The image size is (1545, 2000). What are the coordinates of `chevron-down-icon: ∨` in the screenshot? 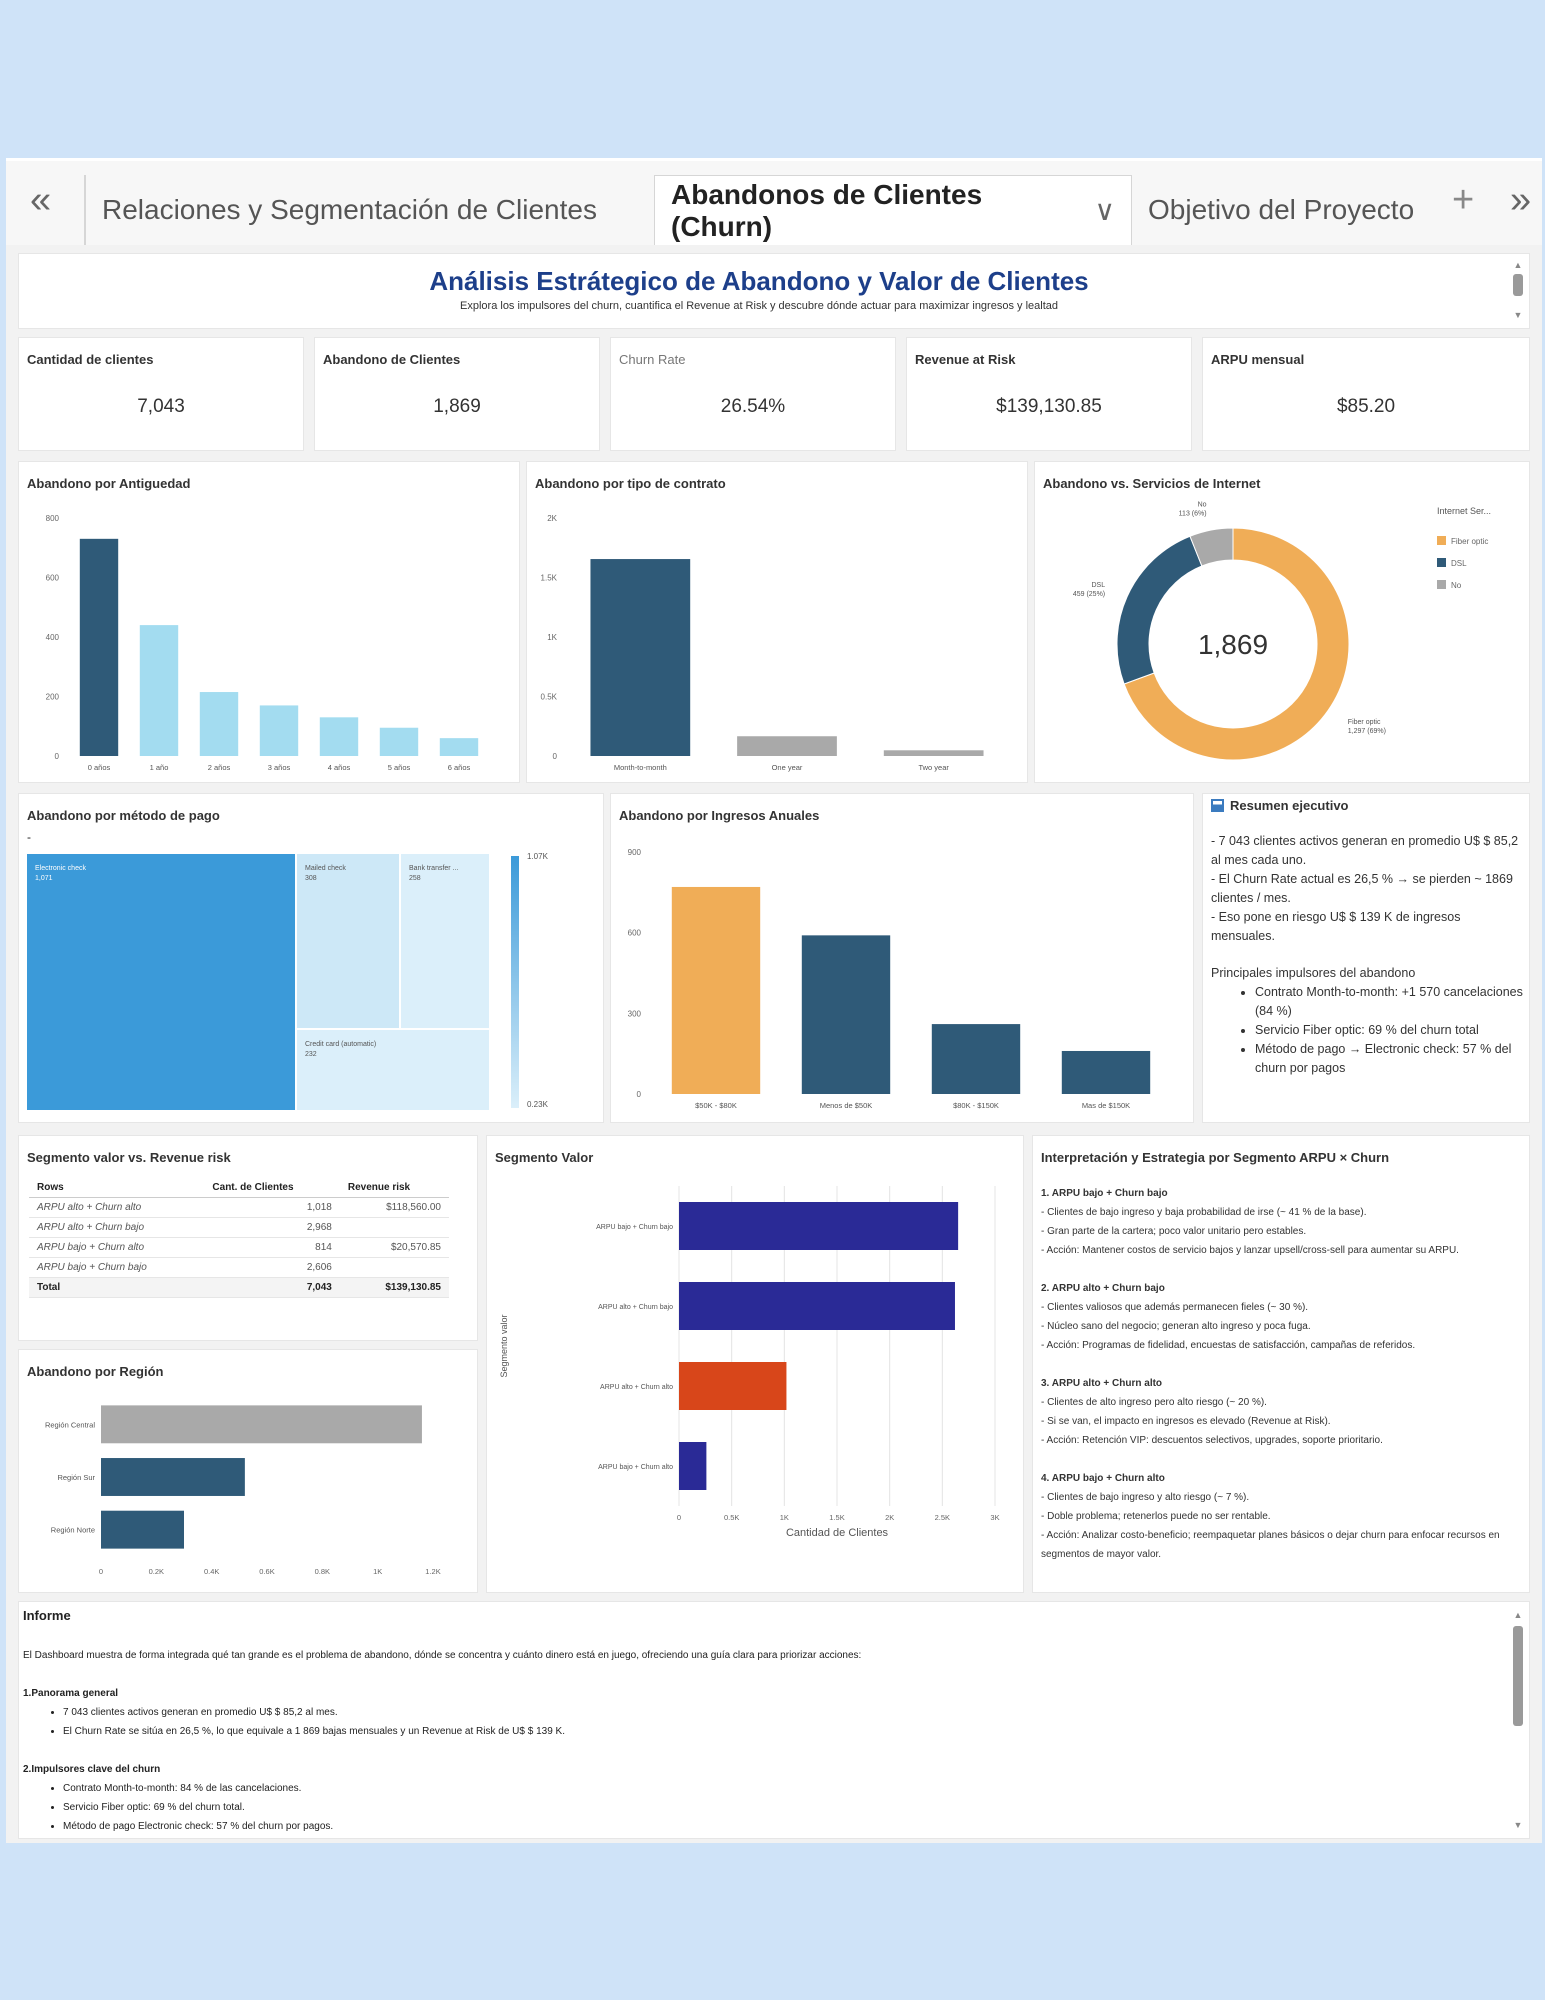 It's located at (1105, 210).